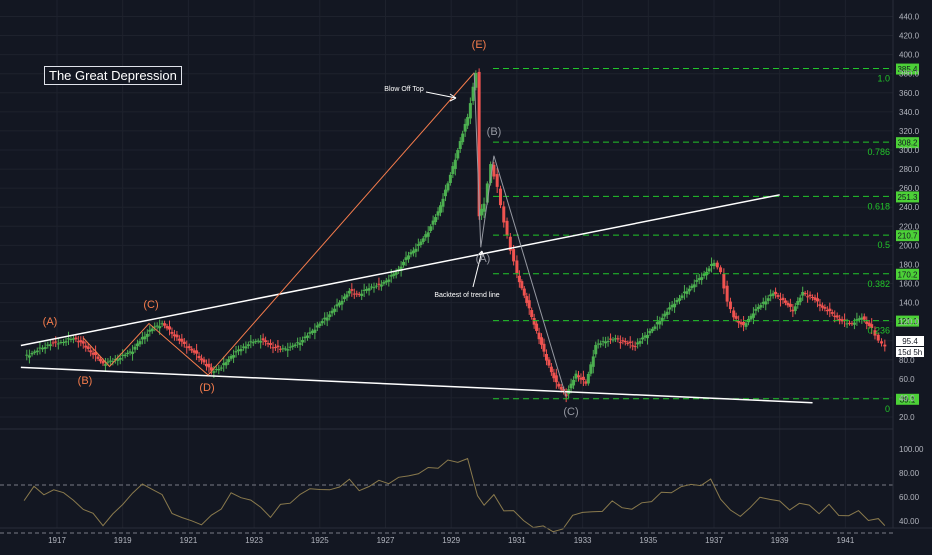  Describe the element at coordinates (909, 74) in the screenshot. I see `y-tick-label: 380.0` at that location.